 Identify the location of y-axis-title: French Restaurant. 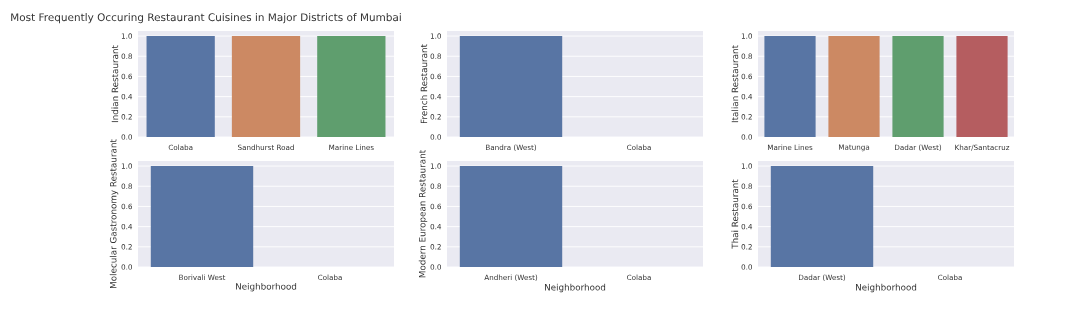
(424, 84).